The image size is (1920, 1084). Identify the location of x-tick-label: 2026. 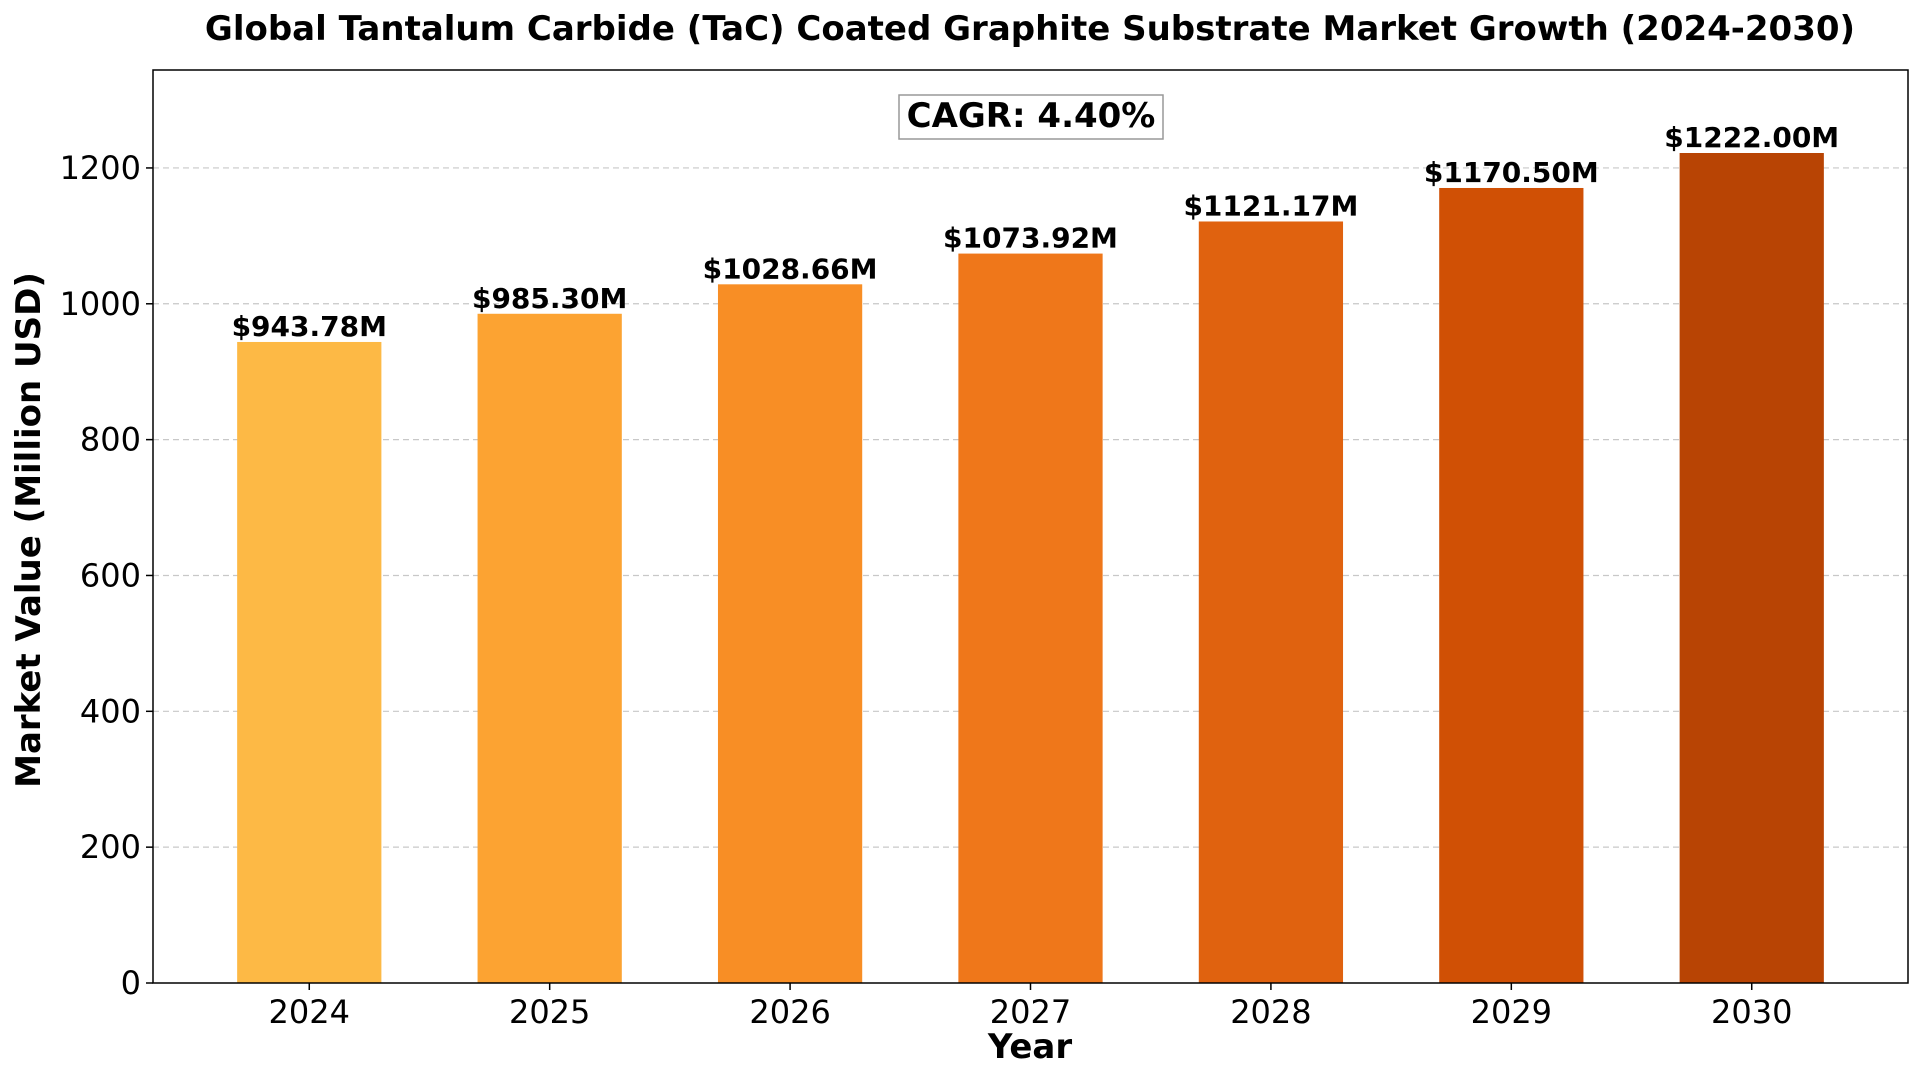
(789, 1012).